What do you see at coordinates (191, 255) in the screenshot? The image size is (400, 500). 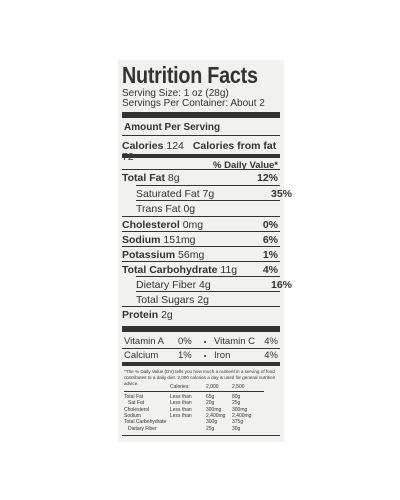 I see `nutrient-amount: 56mg` at bounding box center [191, 255].